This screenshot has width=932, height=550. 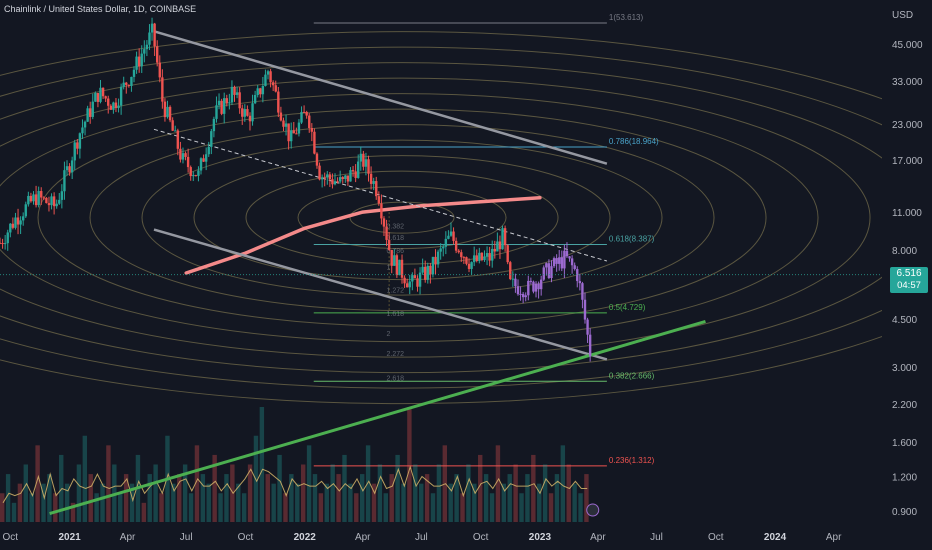 I want to click on y-tick-label: 3.000, so click(x=904, y=368).